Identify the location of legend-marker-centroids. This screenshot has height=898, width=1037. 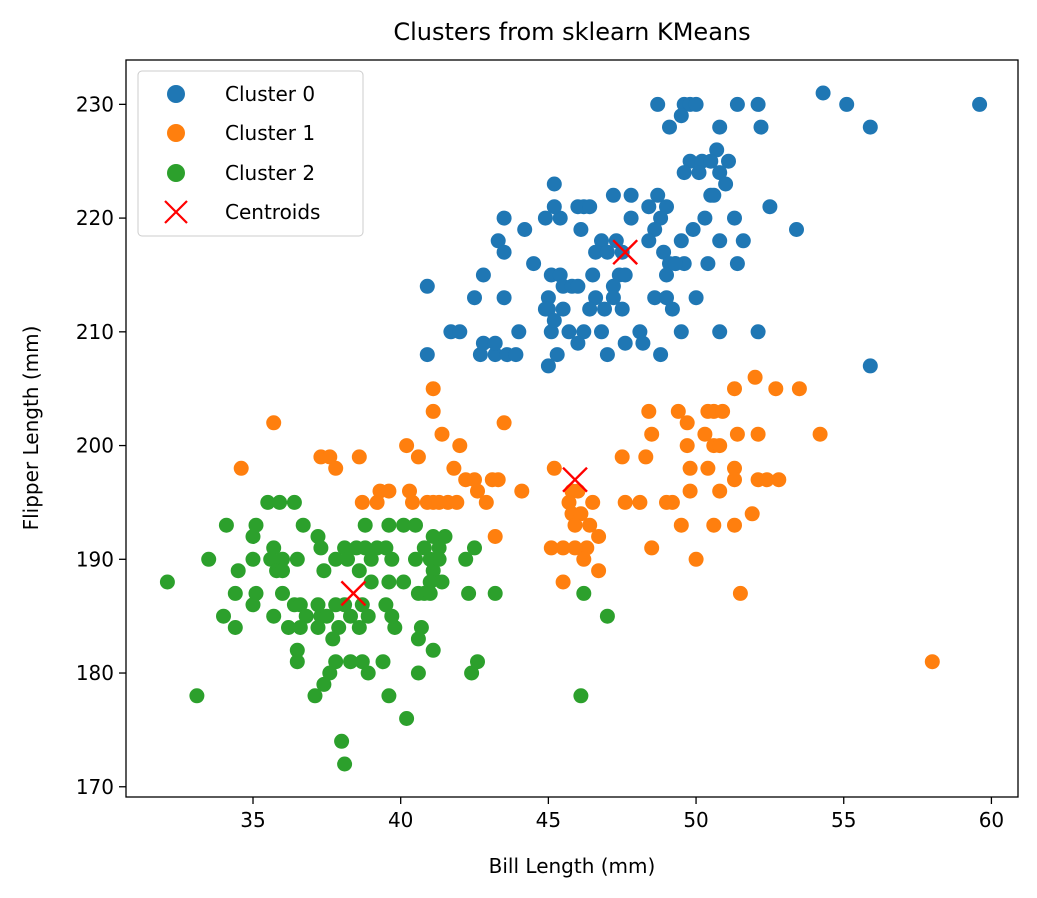
(176, 212).